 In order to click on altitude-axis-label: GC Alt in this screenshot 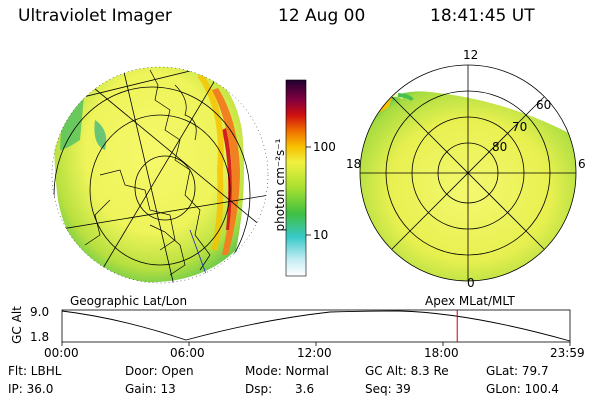, I will do `click(17, 325)`.